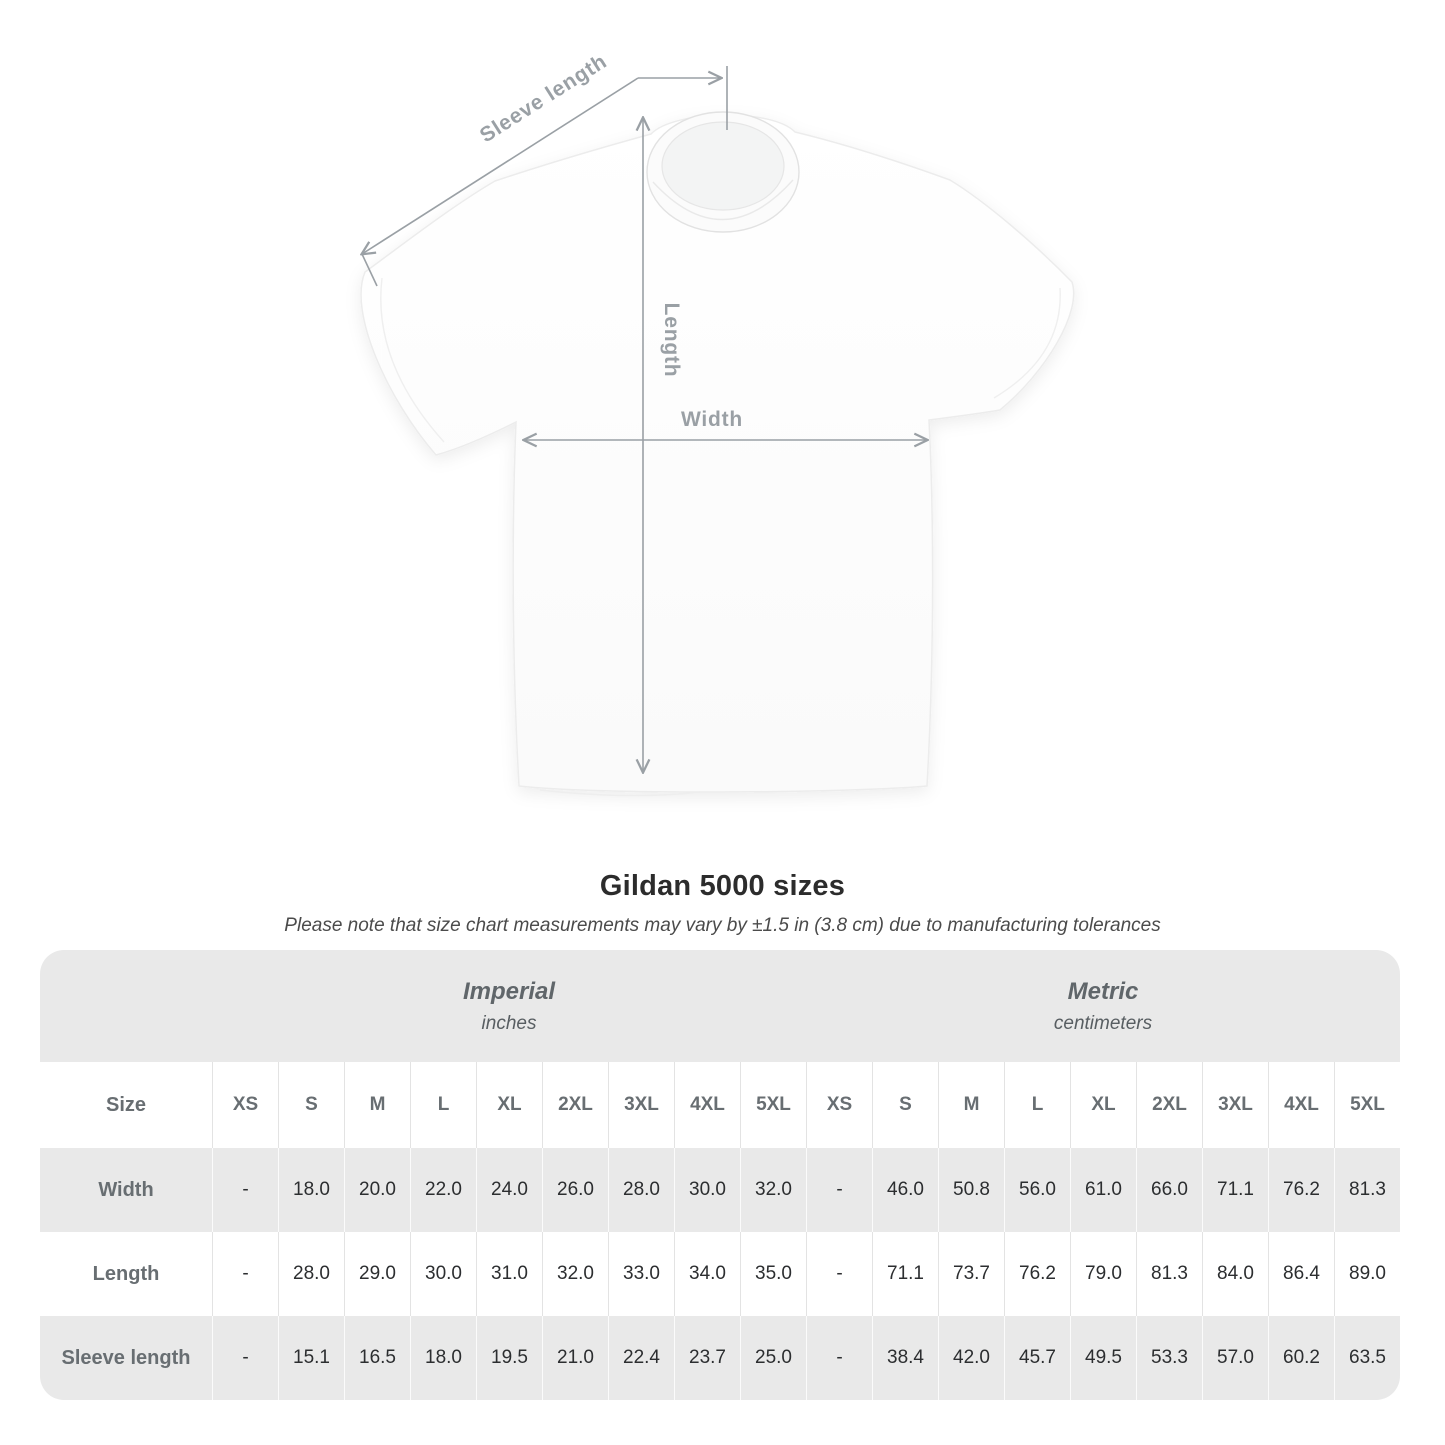  I want to click on value-imperial-5xl: 35.0, so click(773, 1274).